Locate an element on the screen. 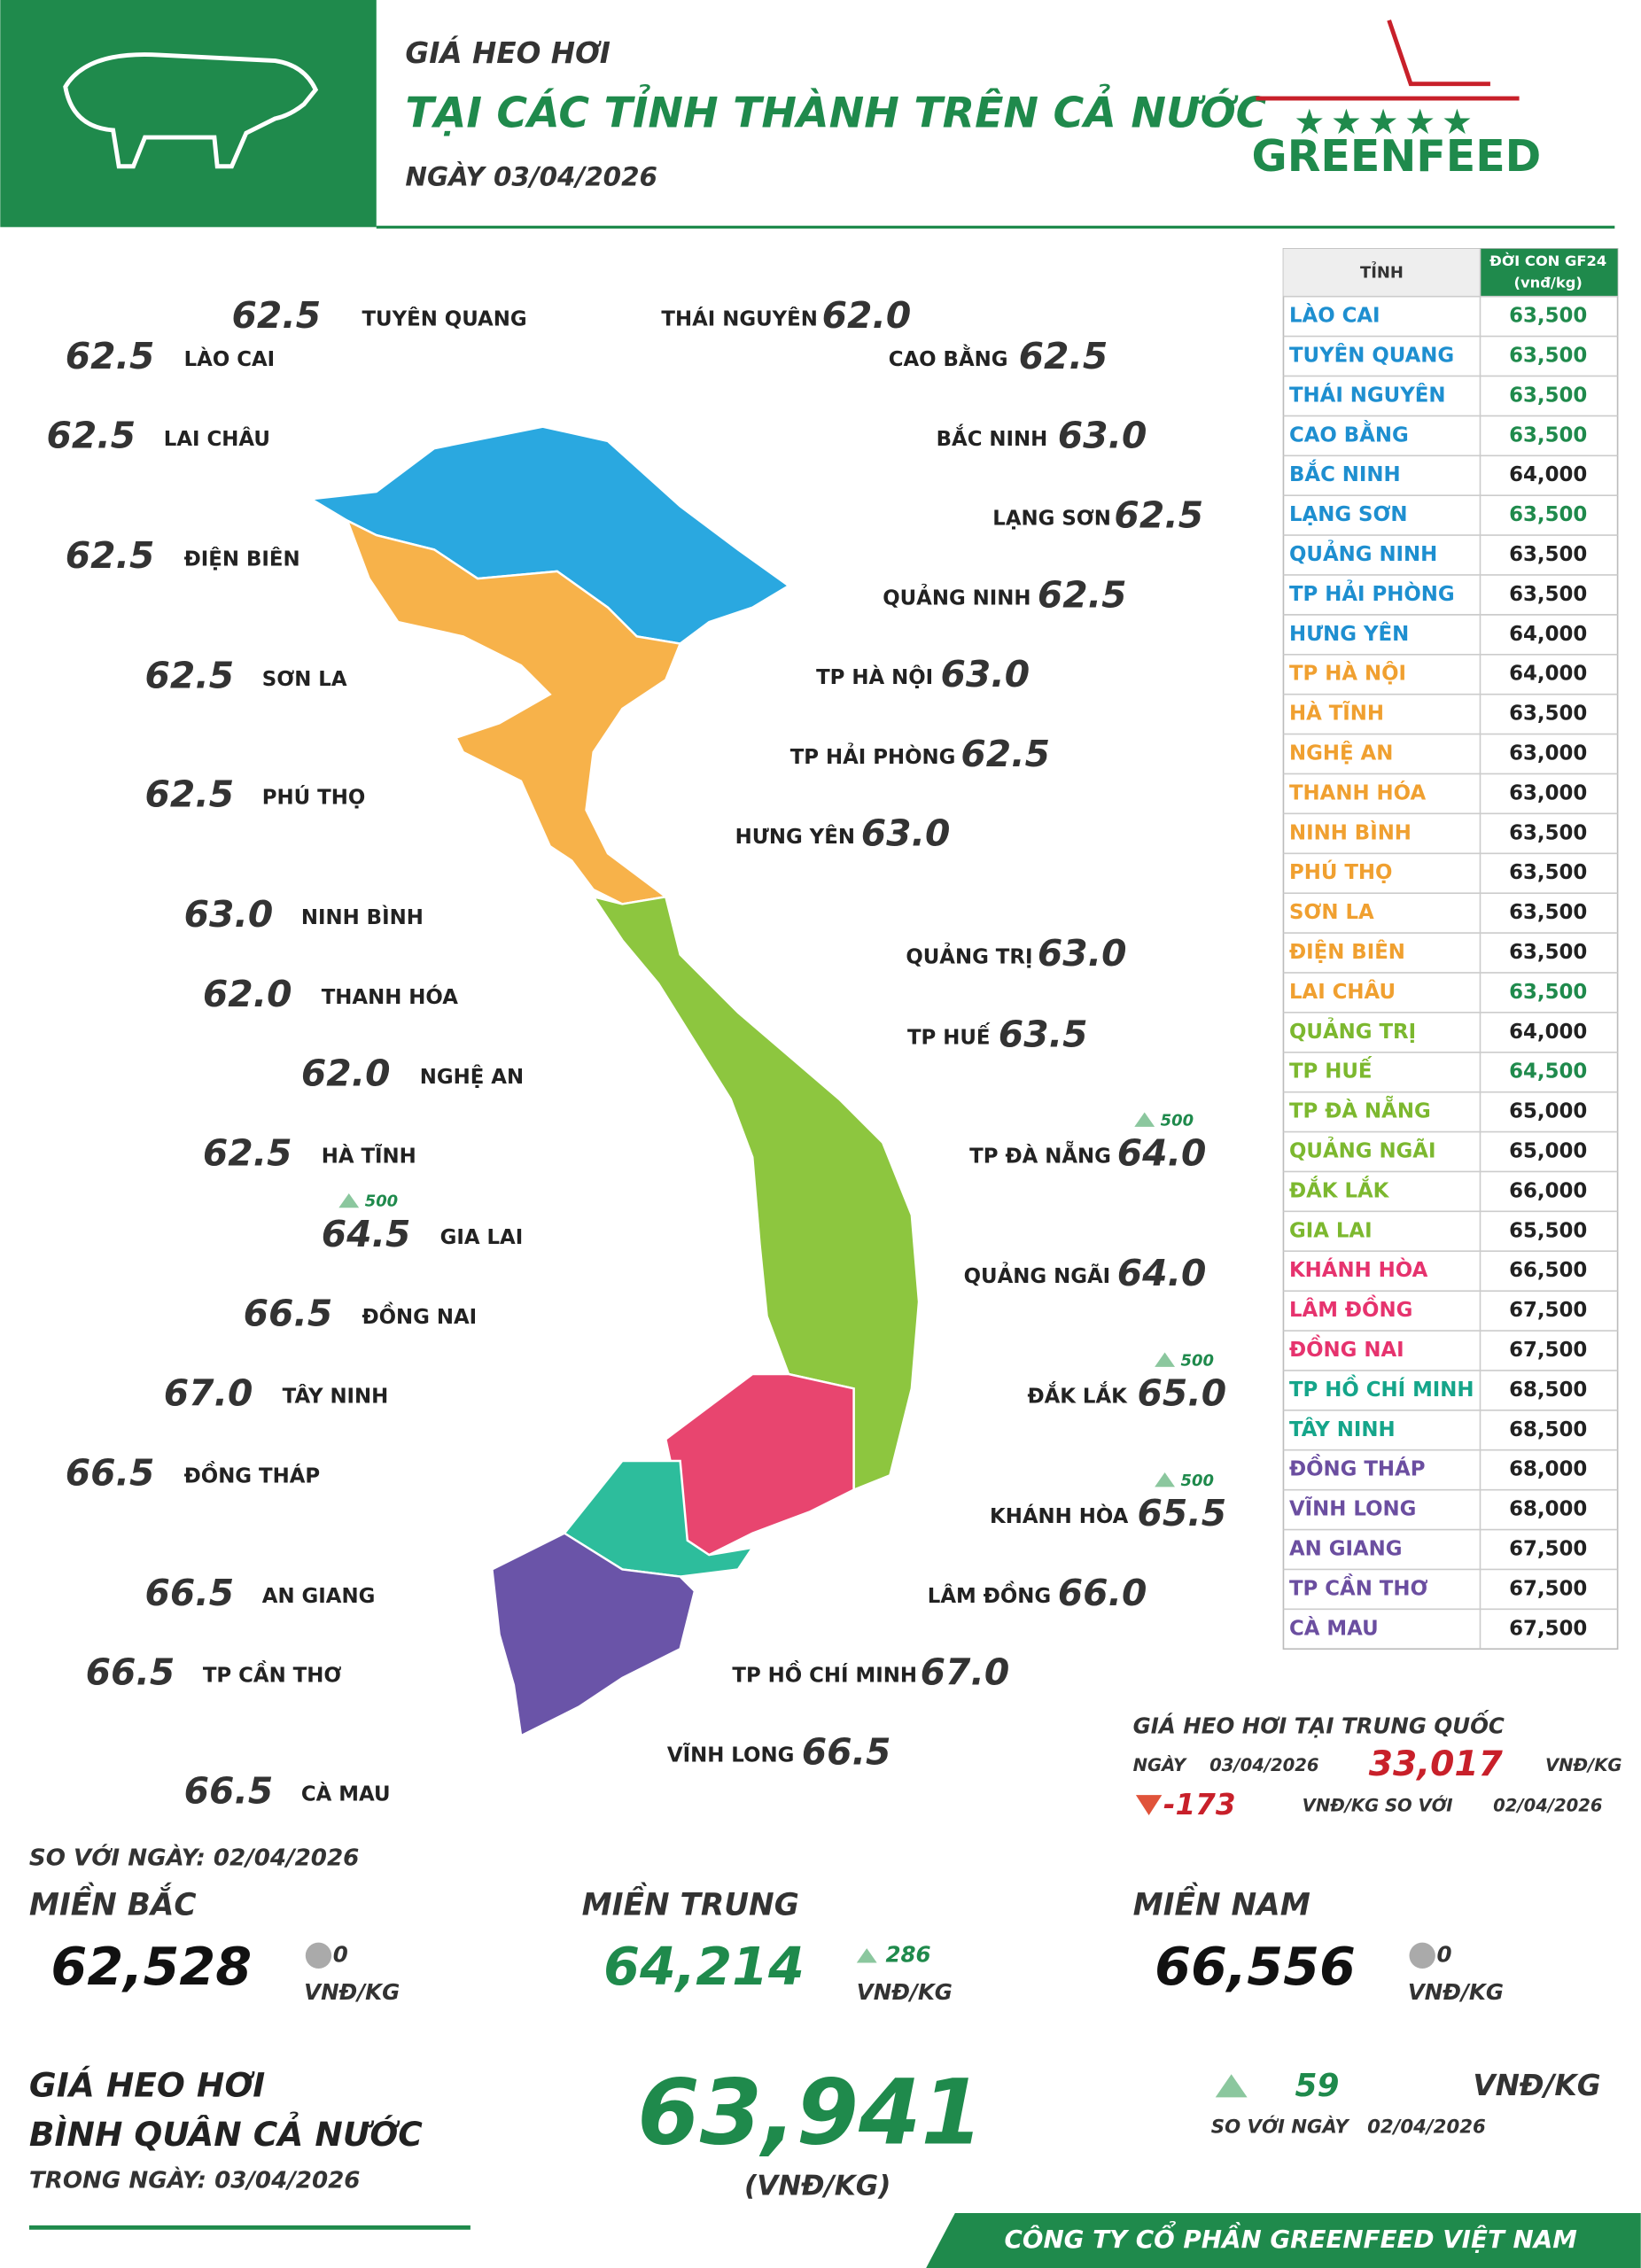  gf24-price: 65,500 is located at coordinates (1548, 1230).